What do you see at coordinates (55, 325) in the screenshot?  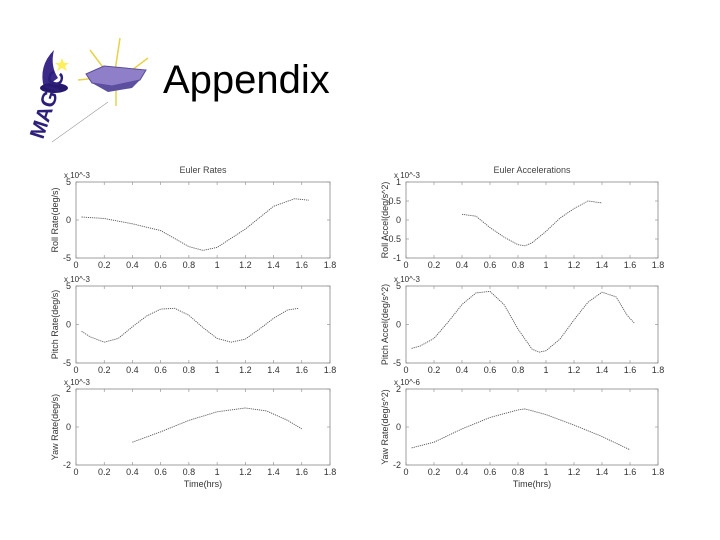 I see `y-axis-label: Pitch Rate(deg/s)` at bounding box center [55, 325].